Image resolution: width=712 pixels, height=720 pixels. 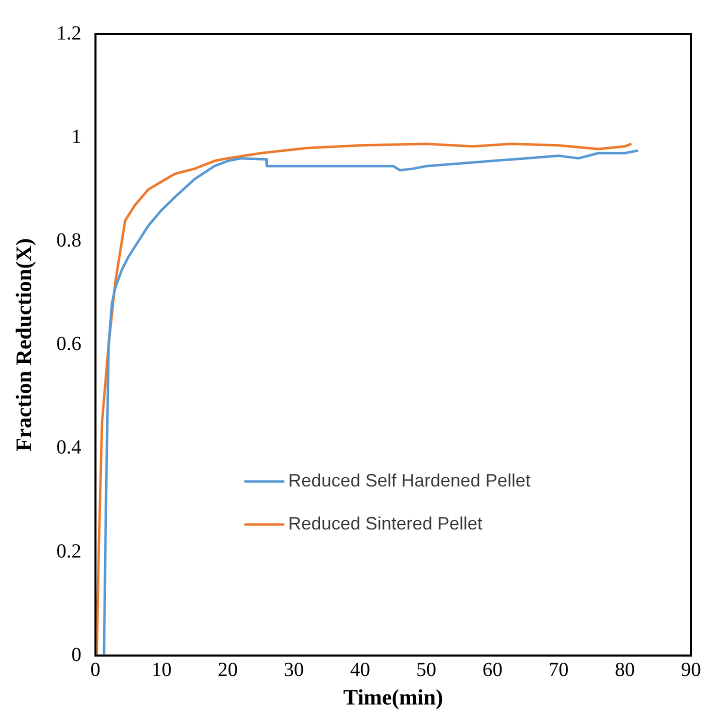 I want to click on y-tick-label: 0, so click(x=76, y=655).